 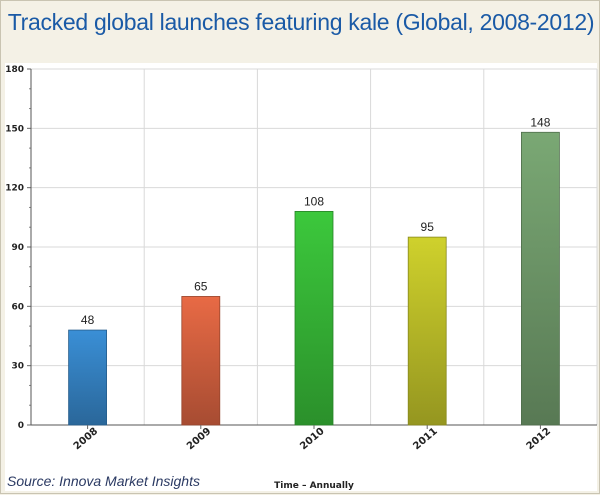 What do you see at coordinates (17, 367) in the screenshot?
I see `y-tick-label: 30` at bounding box center [17, 367].